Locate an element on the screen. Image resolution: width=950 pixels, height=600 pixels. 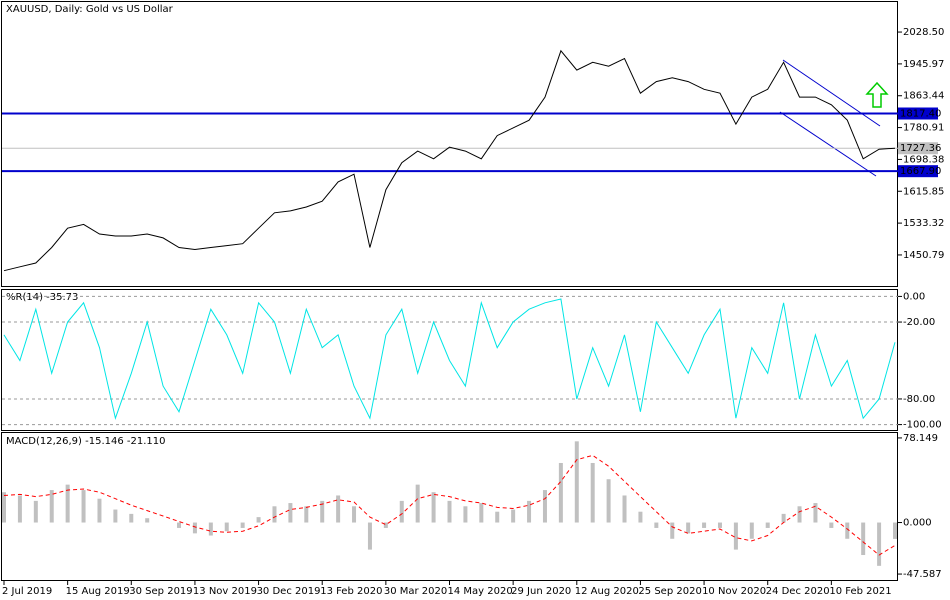
level-label: 1667.90 is located at coordinates (920, 171).